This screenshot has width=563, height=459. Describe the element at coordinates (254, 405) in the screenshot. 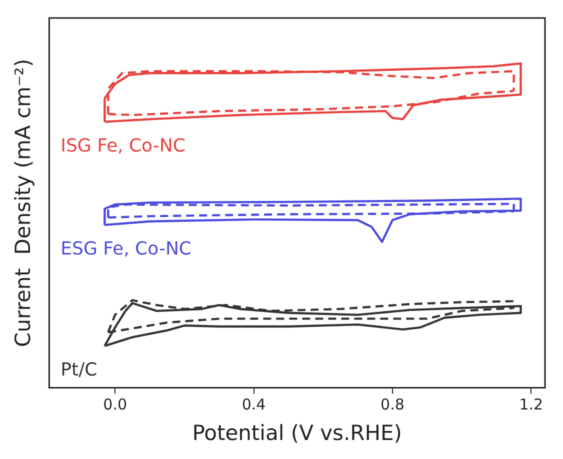

I see `x-tick-label: 0.4` at that location.